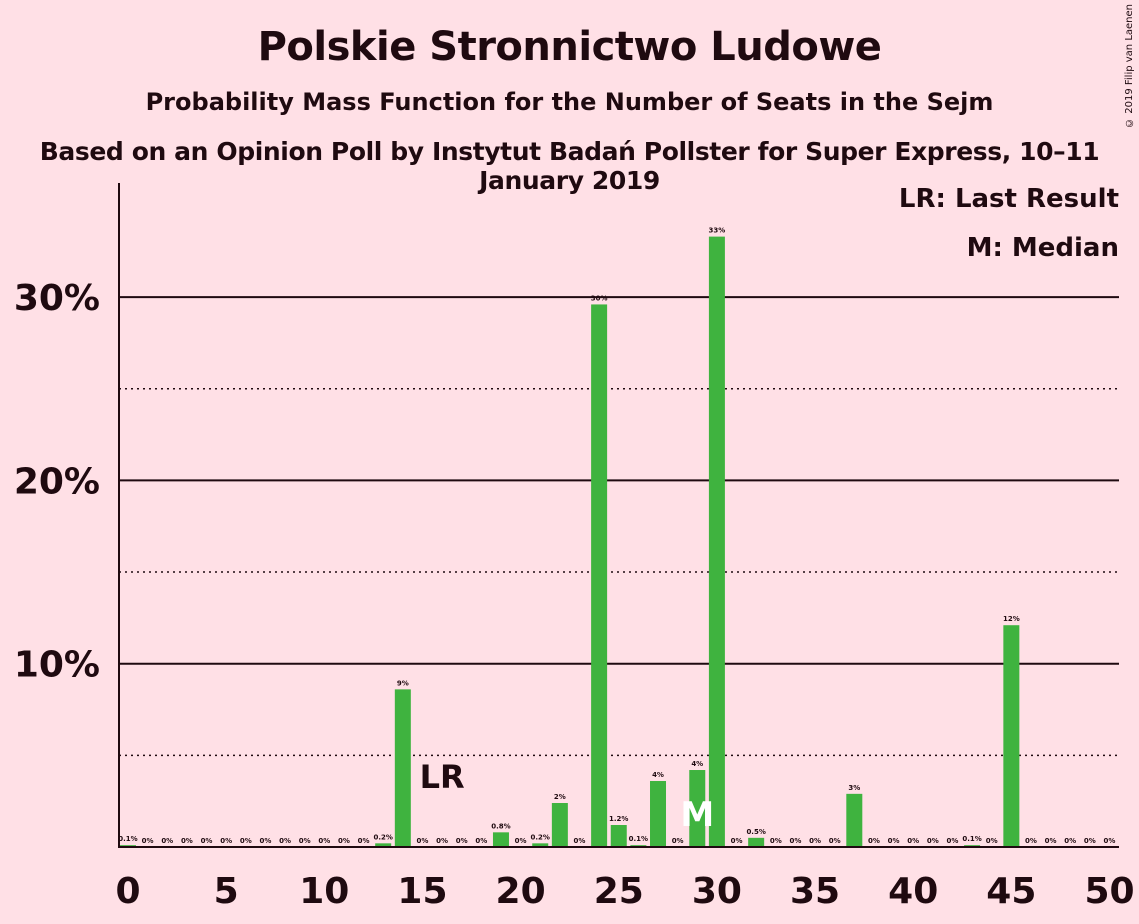 The height and width of the screenshot is (924, 1139). I want to click on bar-value-label-13: 0.2%, so click(382, 837).